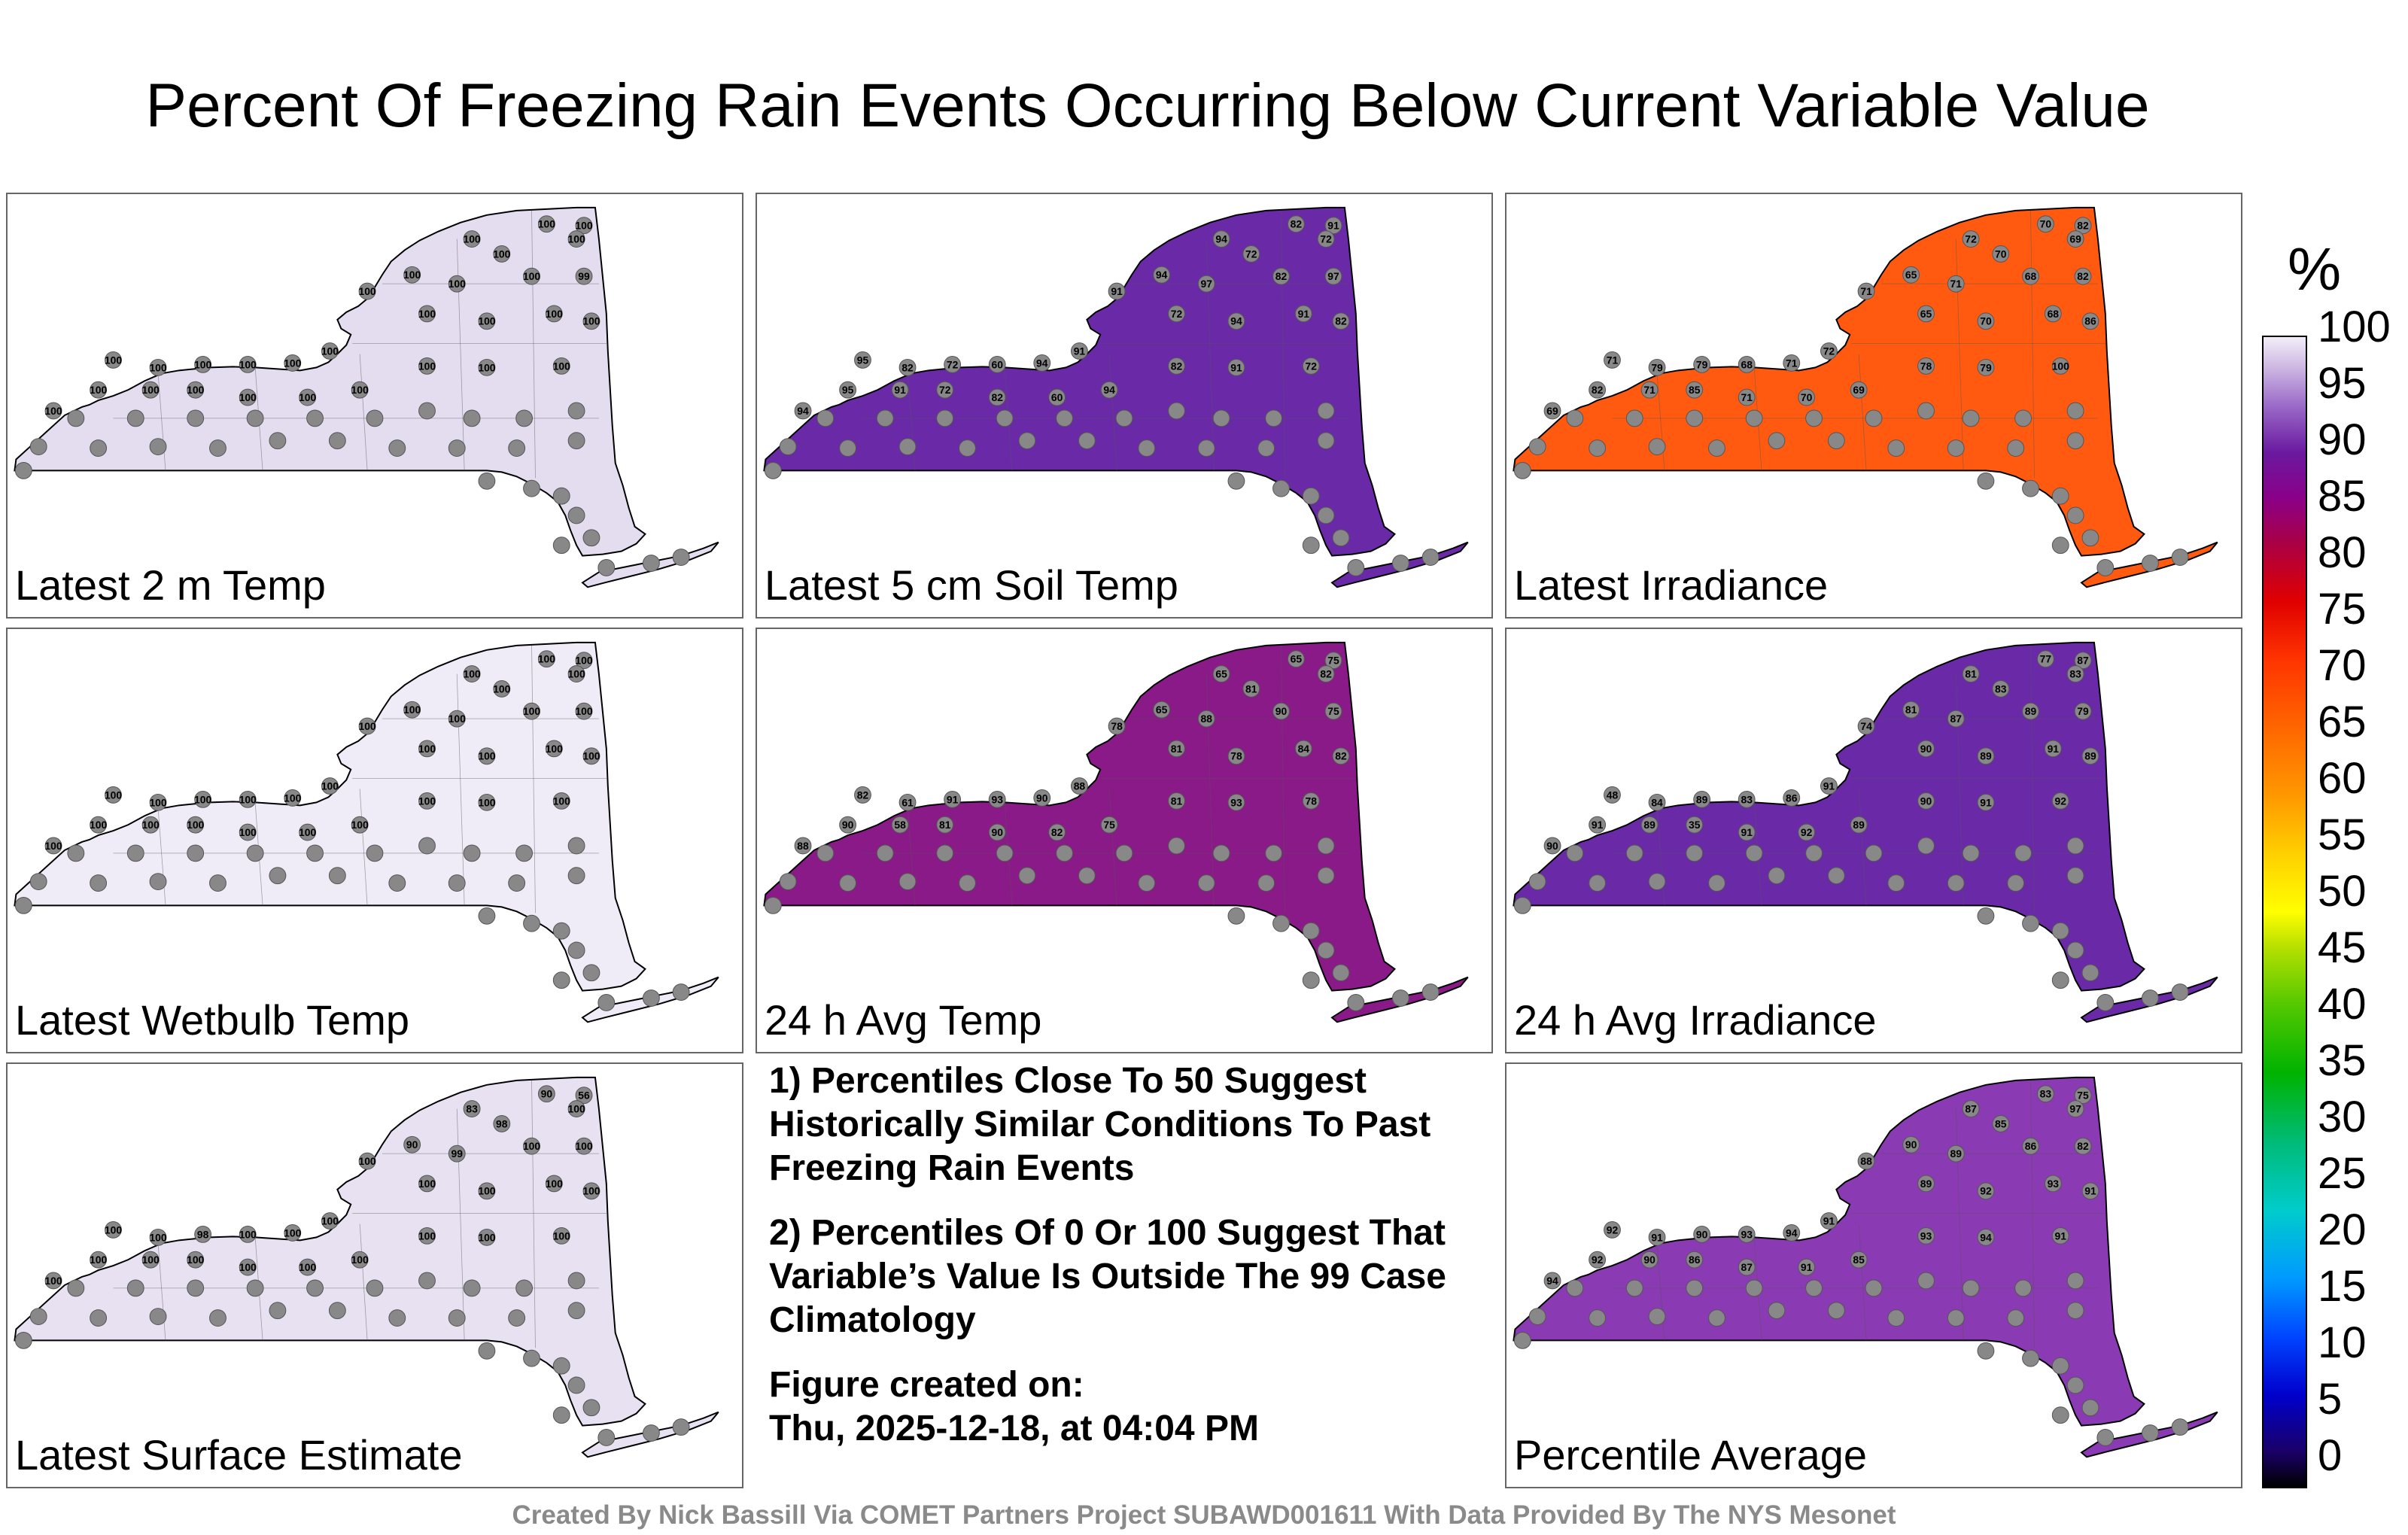  Describe the element at coordinates (1807, 397) in the screenshot. I see `station-value: 70` at that location.